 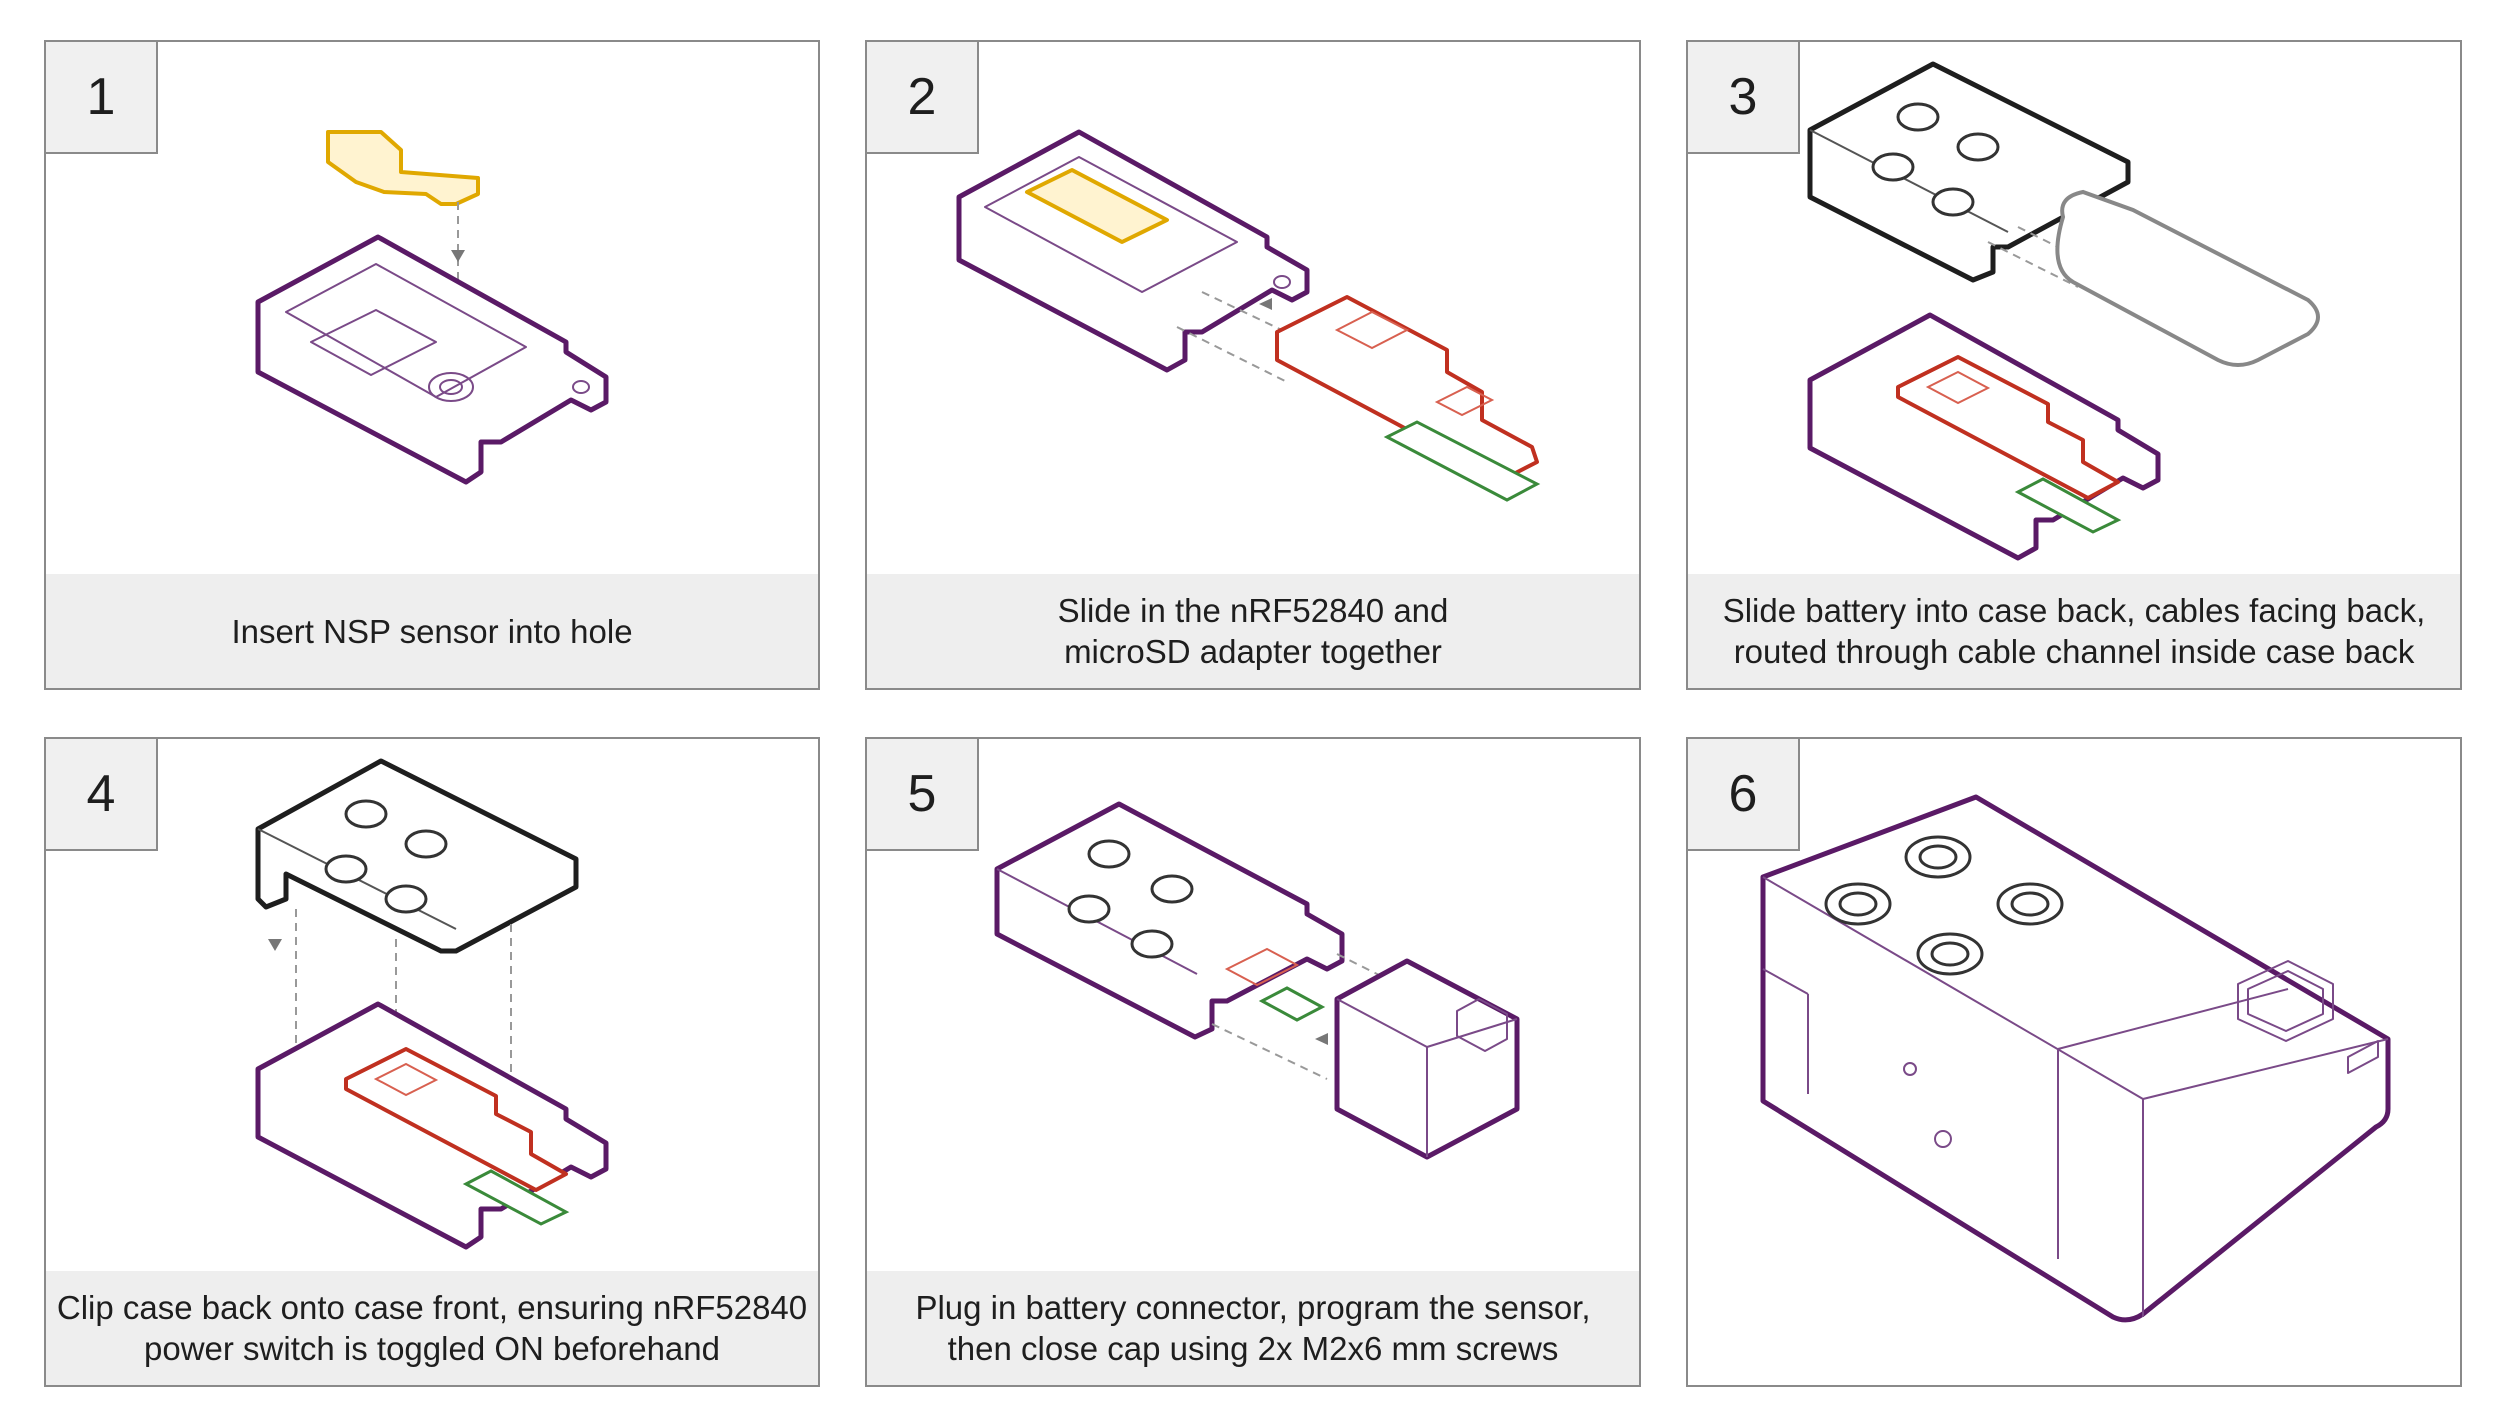 I want to click on step-2-illustration, so click(x=1248, y=315).